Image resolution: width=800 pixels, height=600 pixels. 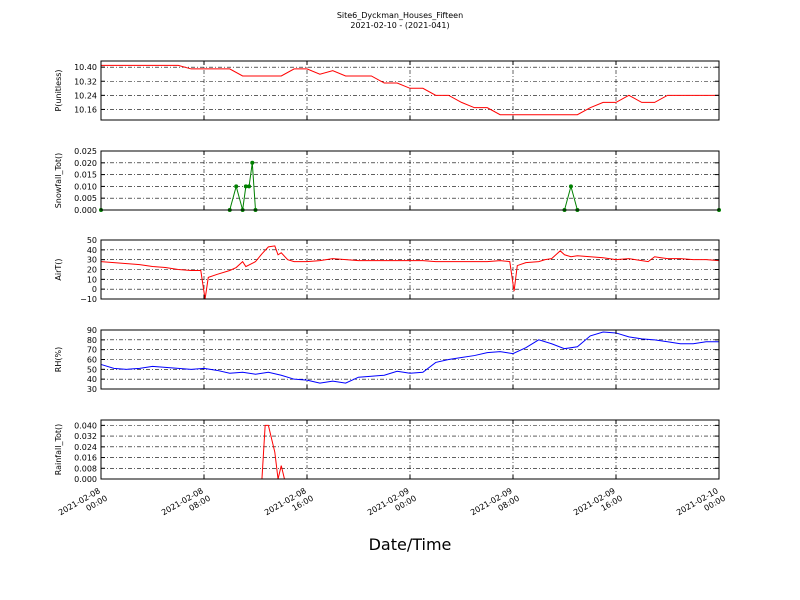 What do you see at coordinates (92, 279) in the screenshot?
I see `y-tick-label: 10` at bounding box center [92, 279].